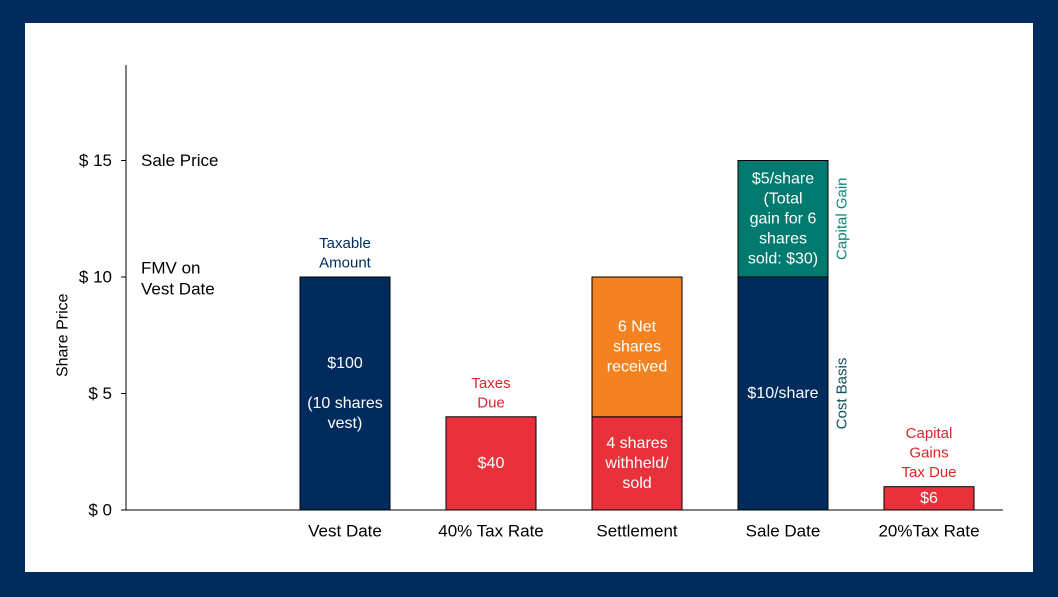  Describe the element at coordinates (179, 160) in the screenshot. I see `reference-label: Sale Price` at that location.